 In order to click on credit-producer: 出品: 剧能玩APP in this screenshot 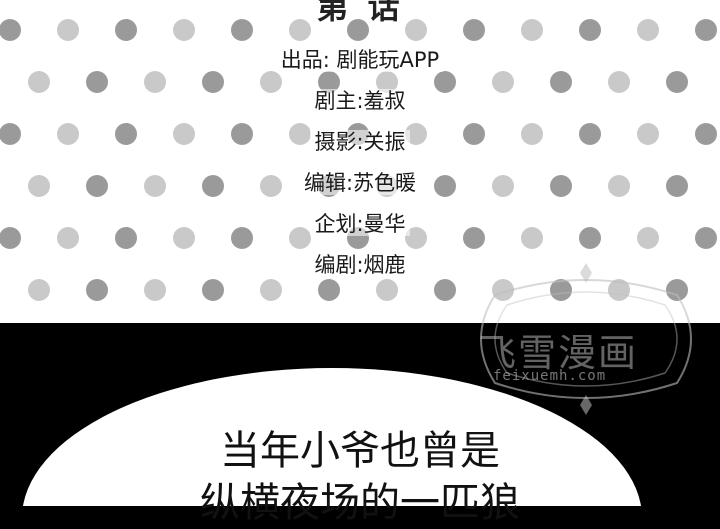, I will do `click(360, 60)`.